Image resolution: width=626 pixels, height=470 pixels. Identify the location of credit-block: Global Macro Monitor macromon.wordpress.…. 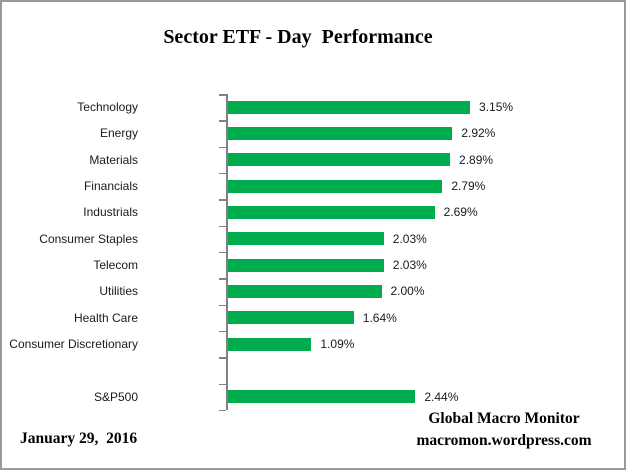
(504, 430).